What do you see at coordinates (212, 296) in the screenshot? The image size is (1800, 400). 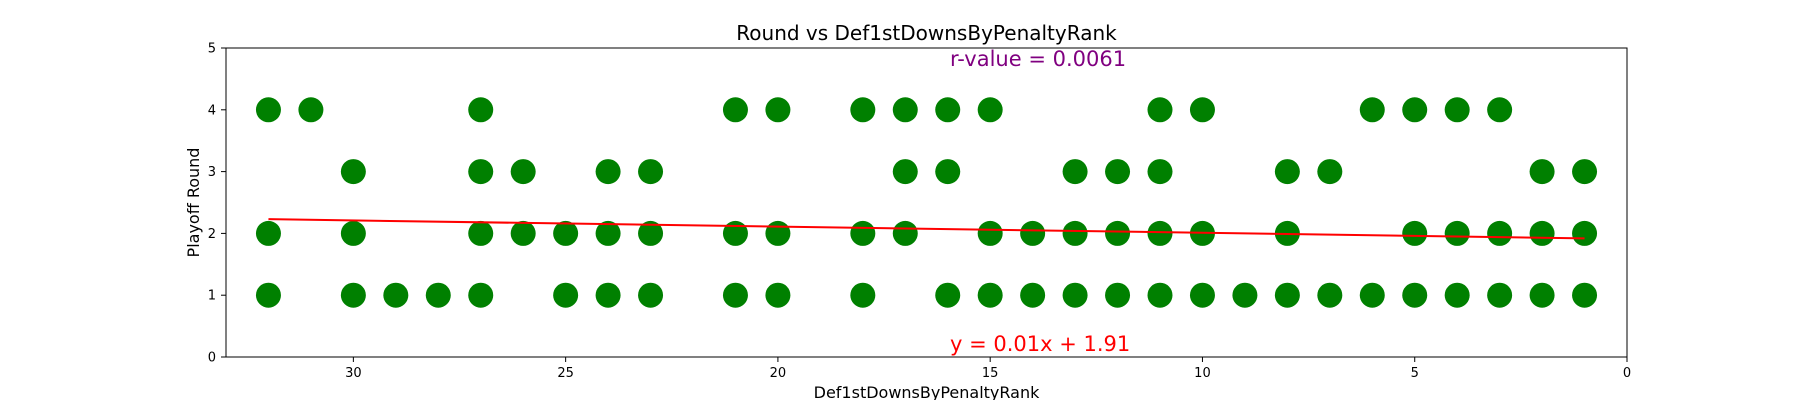 I see `y-tick-label: 1` at bounding box center [212, 296].